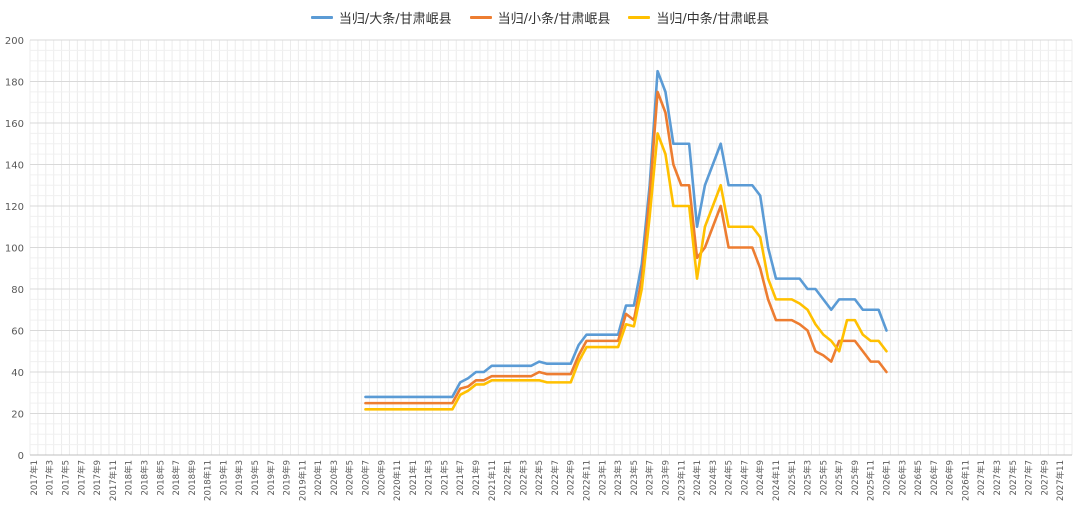 The width and height of the screenshot is (1080, 509). Describe the element at coordinates (539, 478) in the screenshot. I see `x-tick-label: 2022年5` at that location.